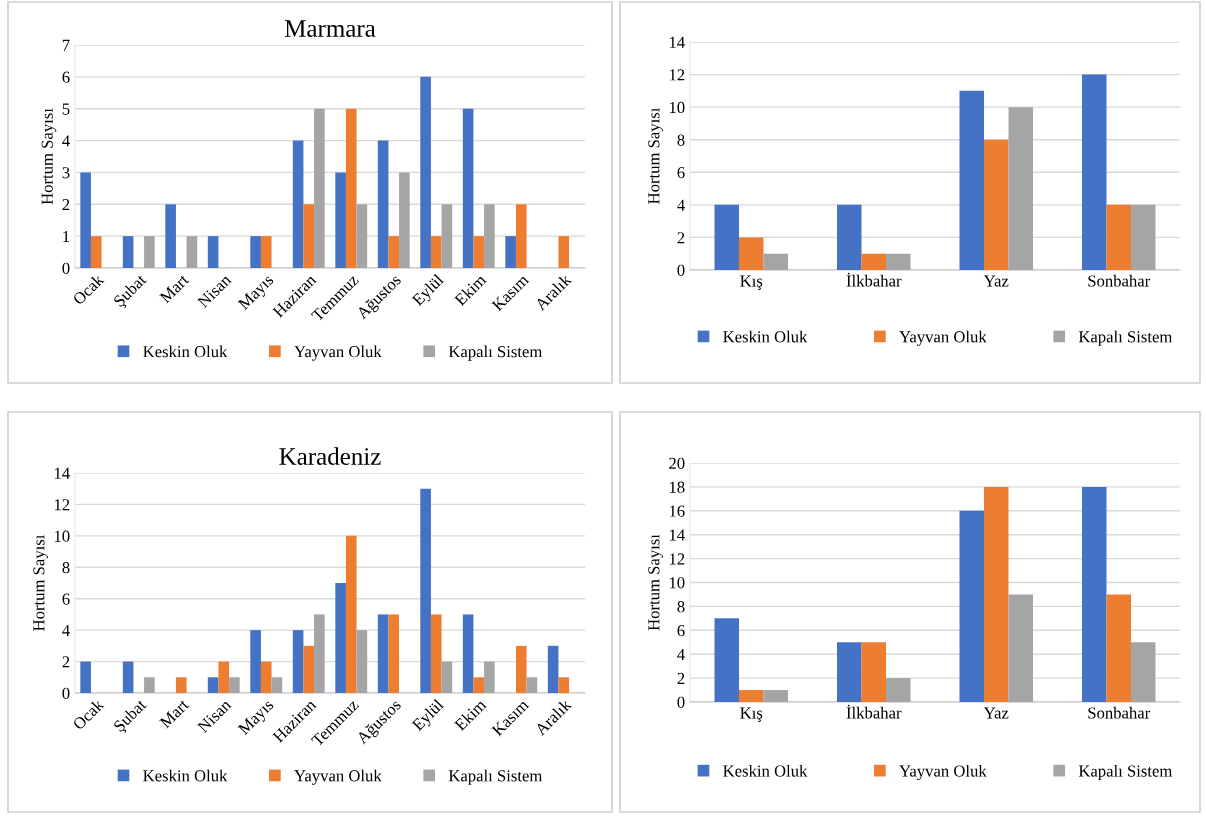 The image size is (1206, 816). Describe the element at coordinates (66, 173) in the screenshot. I see `y-tick-label: 3` at that location.